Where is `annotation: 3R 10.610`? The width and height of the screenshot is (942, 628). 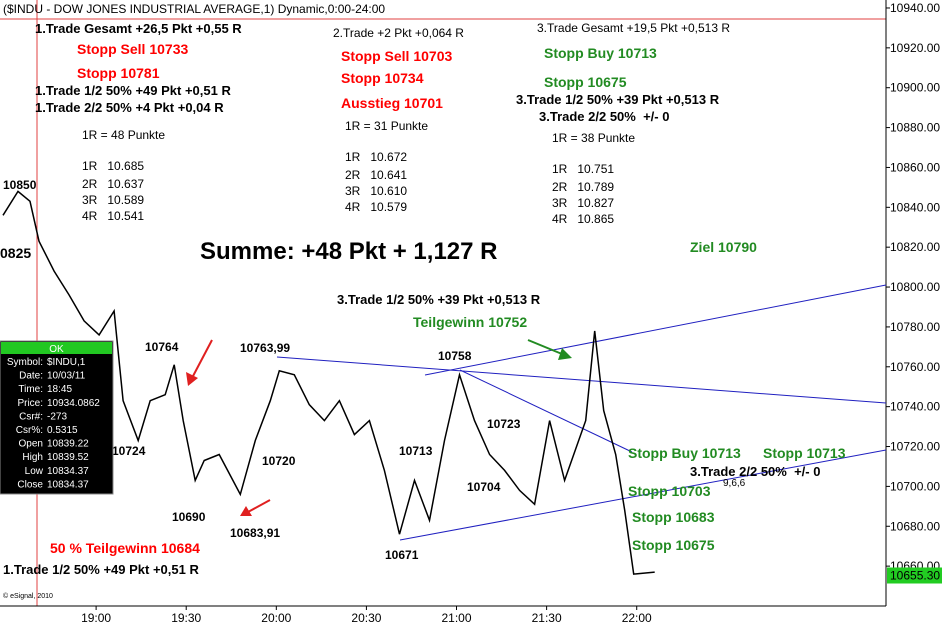 annotation: 3R 10.610 is located at coordinates (376, 191).